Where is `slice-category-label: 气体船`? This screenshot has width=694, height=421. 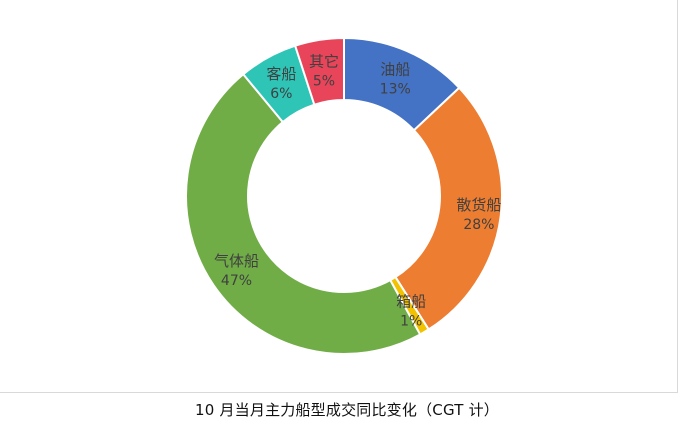
slice-category-label: 气体船 is located at coordinates (236, 261).